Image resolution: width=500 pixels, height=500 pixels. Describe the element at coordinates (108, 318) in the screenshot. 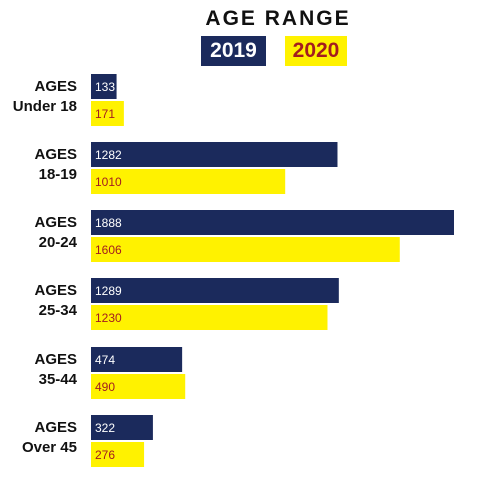

I see `data-label-2020: 1230` at that location.